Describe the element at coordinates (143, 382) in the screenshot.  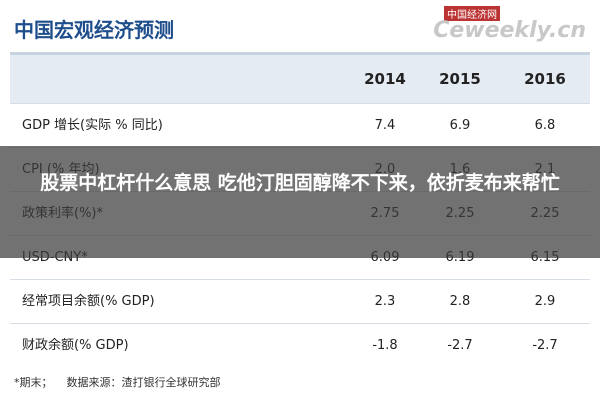
I see `source: 数据来源：渣打银行全球研究部` at that location.